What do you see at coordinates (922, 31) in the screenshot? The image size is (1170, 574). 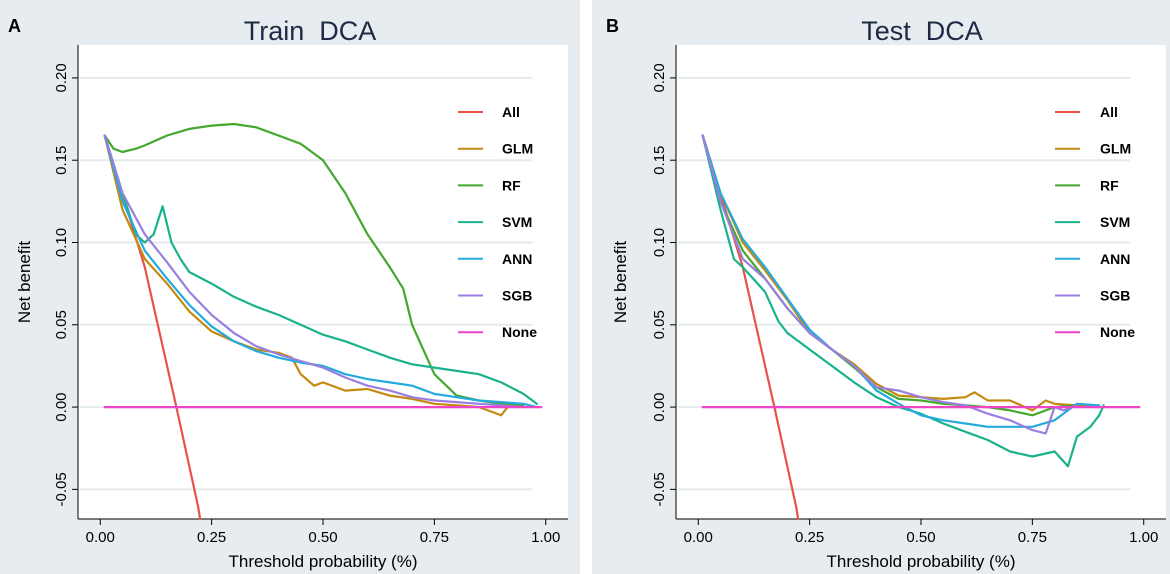 I see `chart-title: Test DCA` at bounding box center [922, 31].